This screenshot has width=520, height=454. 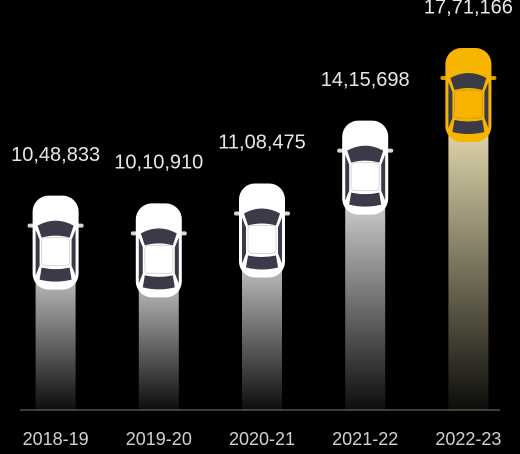 What do you see at coordinates (365, 80) in the screenshot?
I see `value-label: 14,15,698` at bounding box center [365, 80].